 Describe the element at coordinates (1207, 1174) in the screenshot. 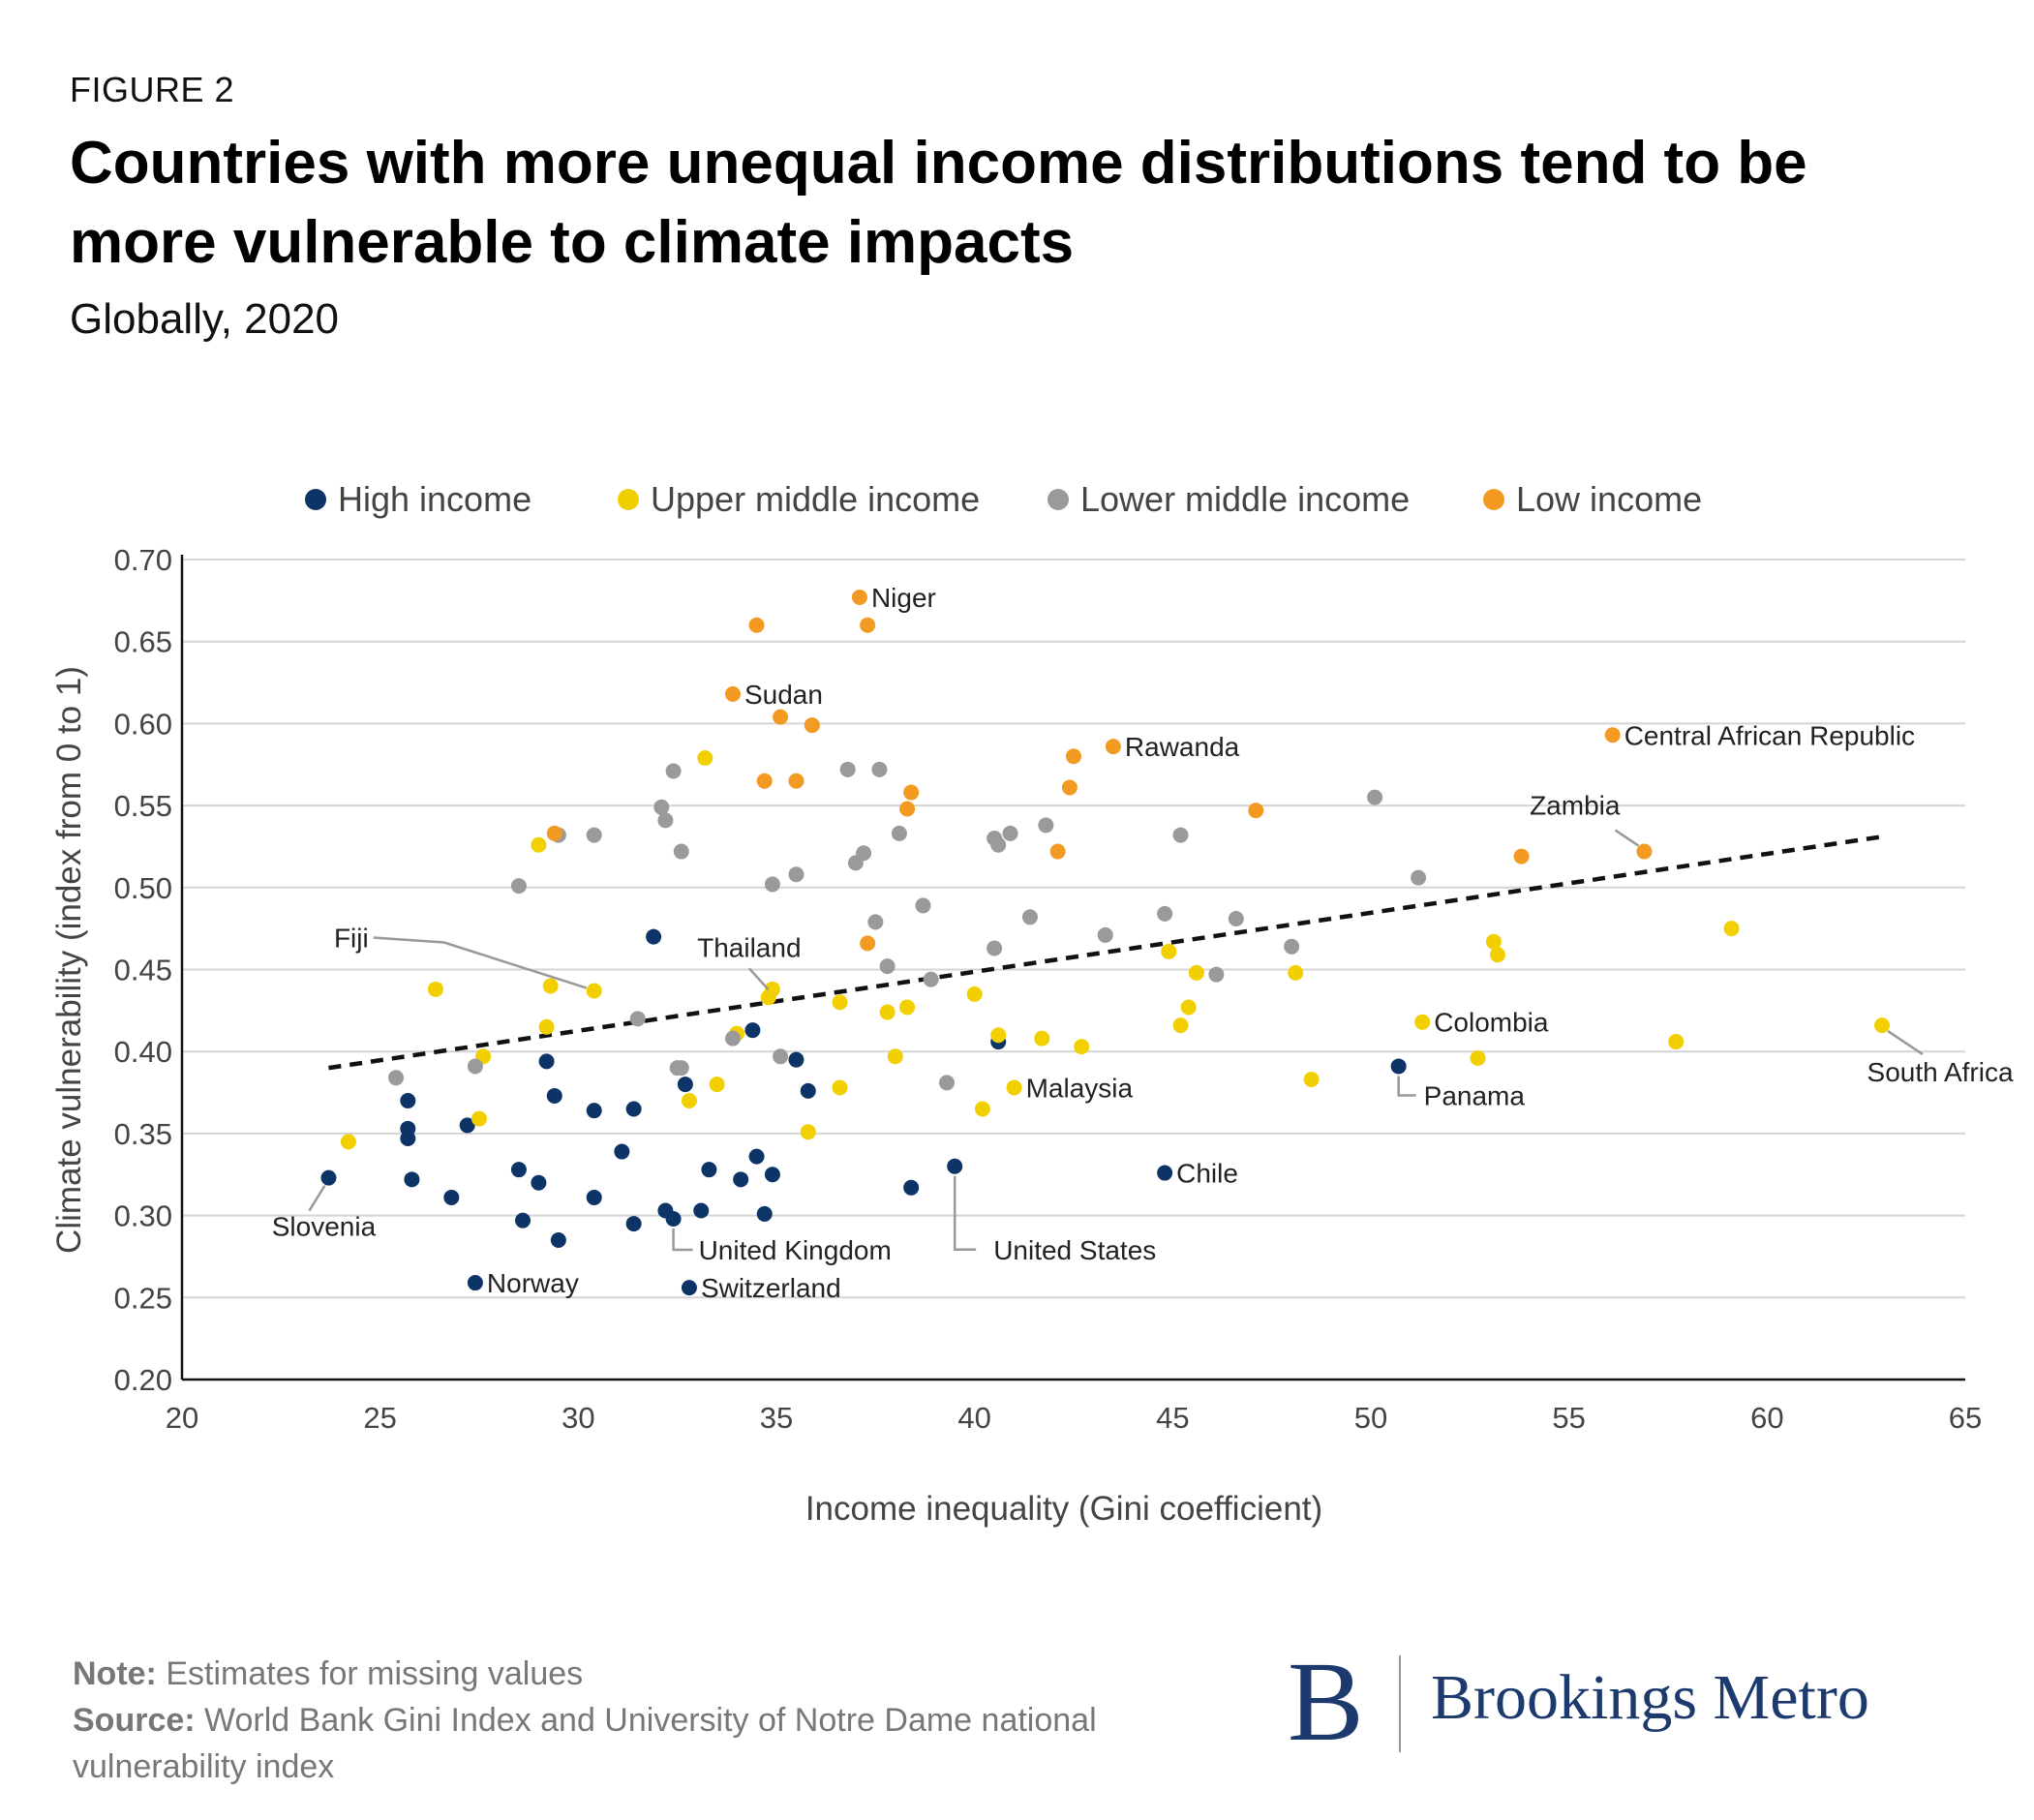

I see `annotation-label: Chile` at that location.